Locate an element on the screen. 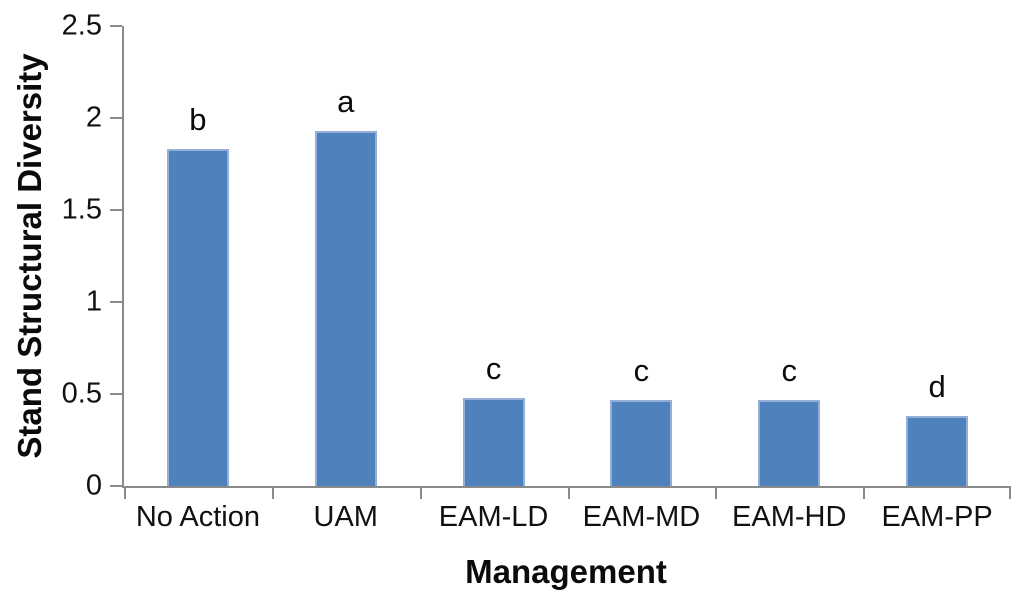  bar-letter: d is located at coordinates (937, 387).